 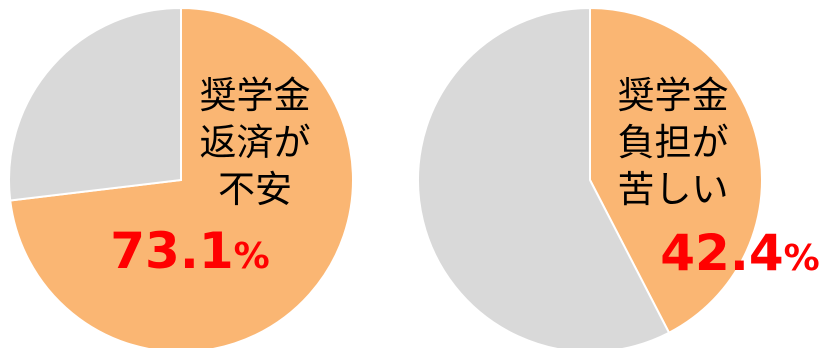 I want to click on pie-label-line: 不安, so click(x=255, y=189).